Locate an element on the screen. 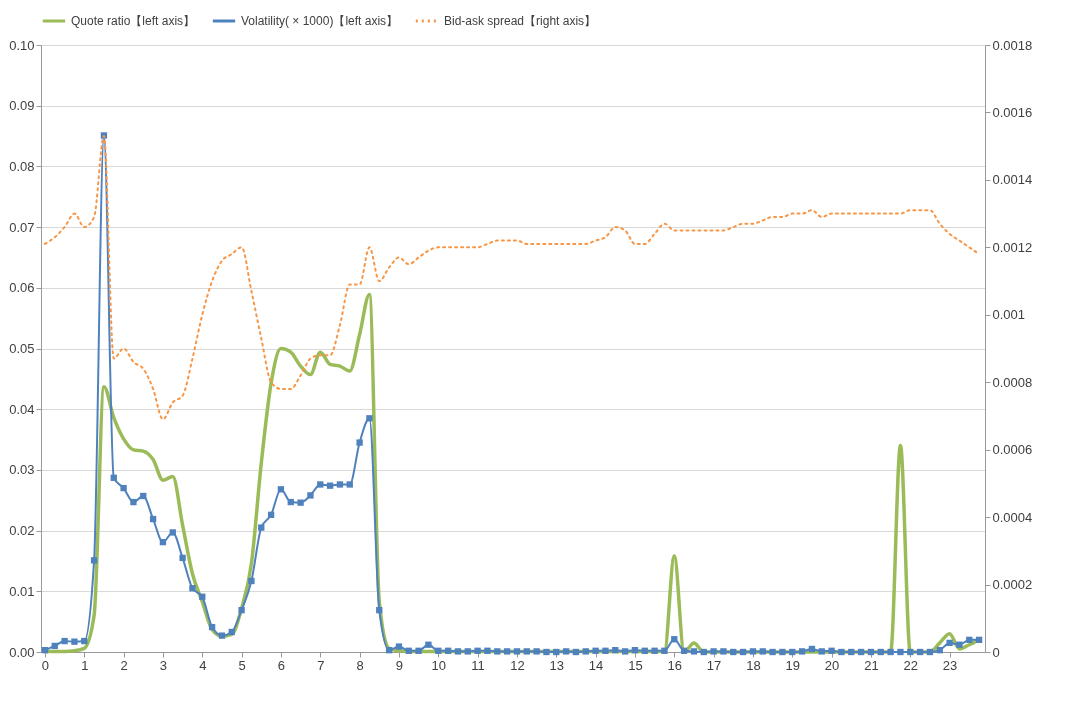 The image size is (1067, 701). x-tick-label: 5 is located at coordinates (242, 665).